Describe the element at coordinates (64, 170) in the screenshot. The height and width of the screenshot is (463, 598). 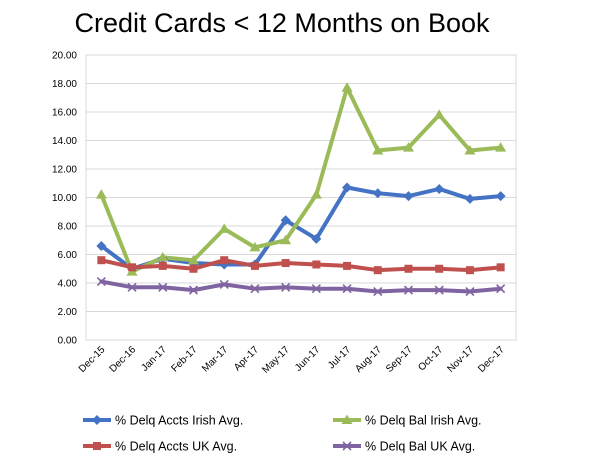
I see `y-tick-label: 12.00` at that location.